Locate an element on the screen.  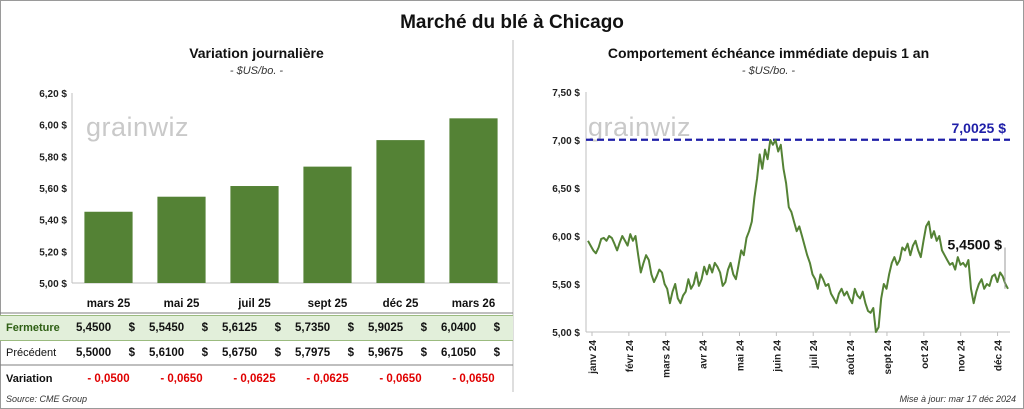
table-column-header: mai 25 is located at coordinates (182, 304).